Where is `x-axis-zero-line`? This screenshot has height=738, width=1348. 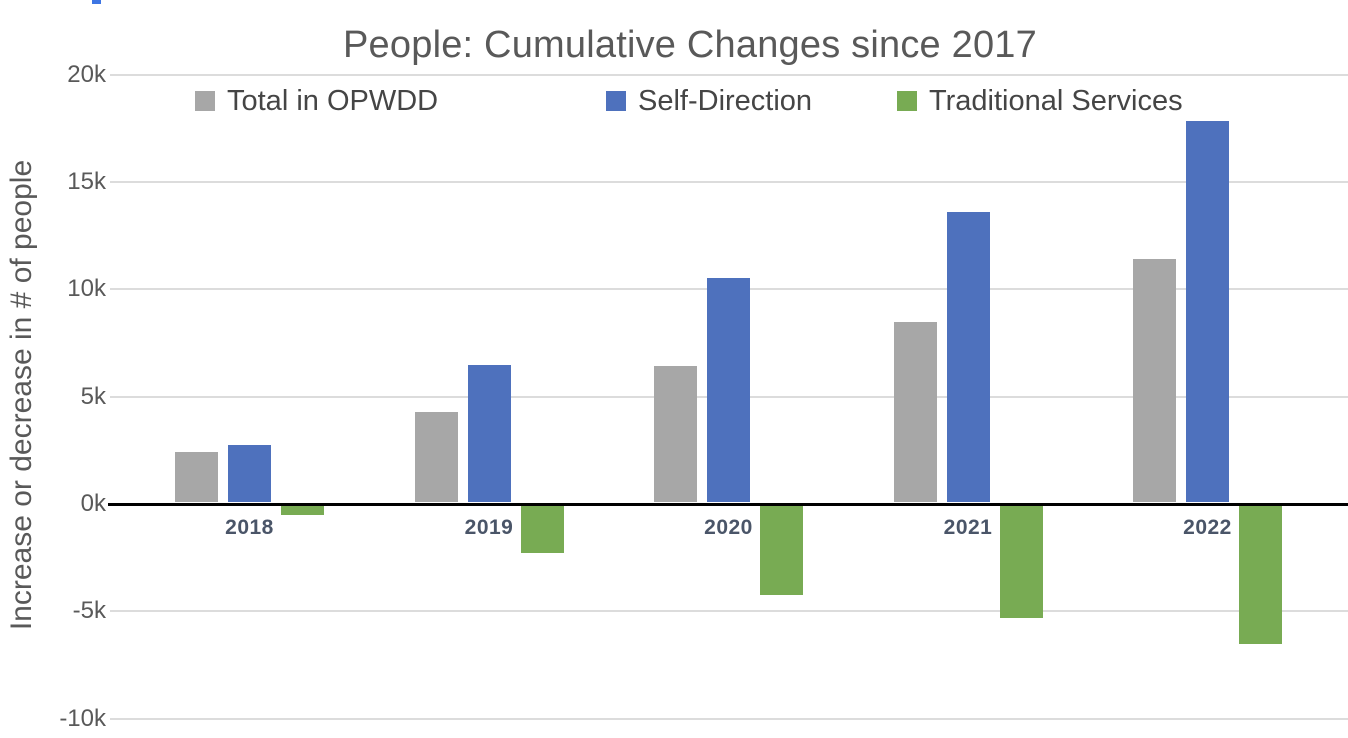 x-axis-zero-line is located at coordinates (728, 504).